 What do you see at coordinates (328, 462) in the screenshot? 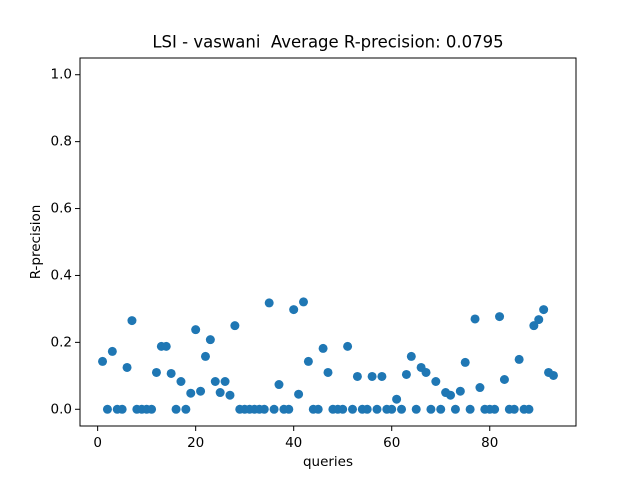
I see `x-axis-label: queries` at bounding box center [328, 462].